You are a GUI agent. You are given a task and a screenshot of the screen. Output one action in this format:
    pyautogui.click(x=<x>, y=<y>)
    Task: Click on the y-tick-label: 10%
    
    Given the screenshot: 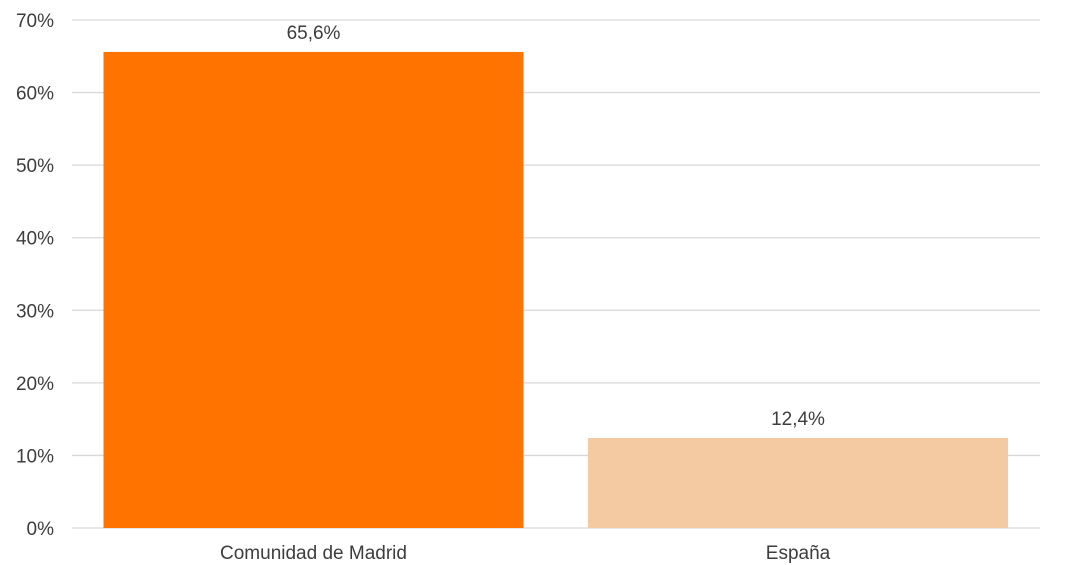 What is the action you would take?
    pyautogui.click(x=35, y=456)
    